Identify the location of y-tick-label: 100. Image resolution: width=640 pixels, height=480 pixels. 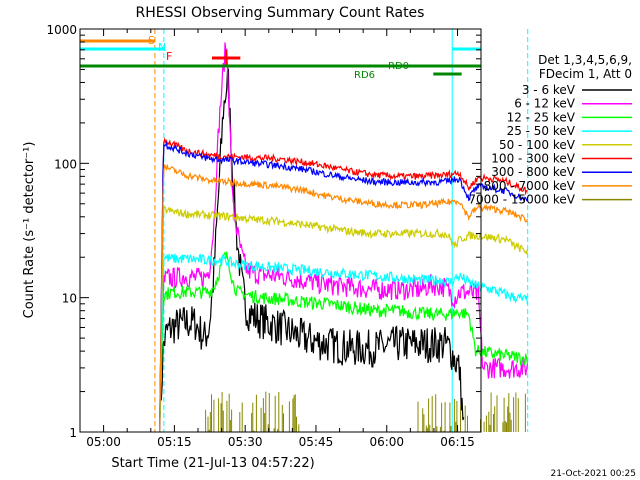
(65, 164).